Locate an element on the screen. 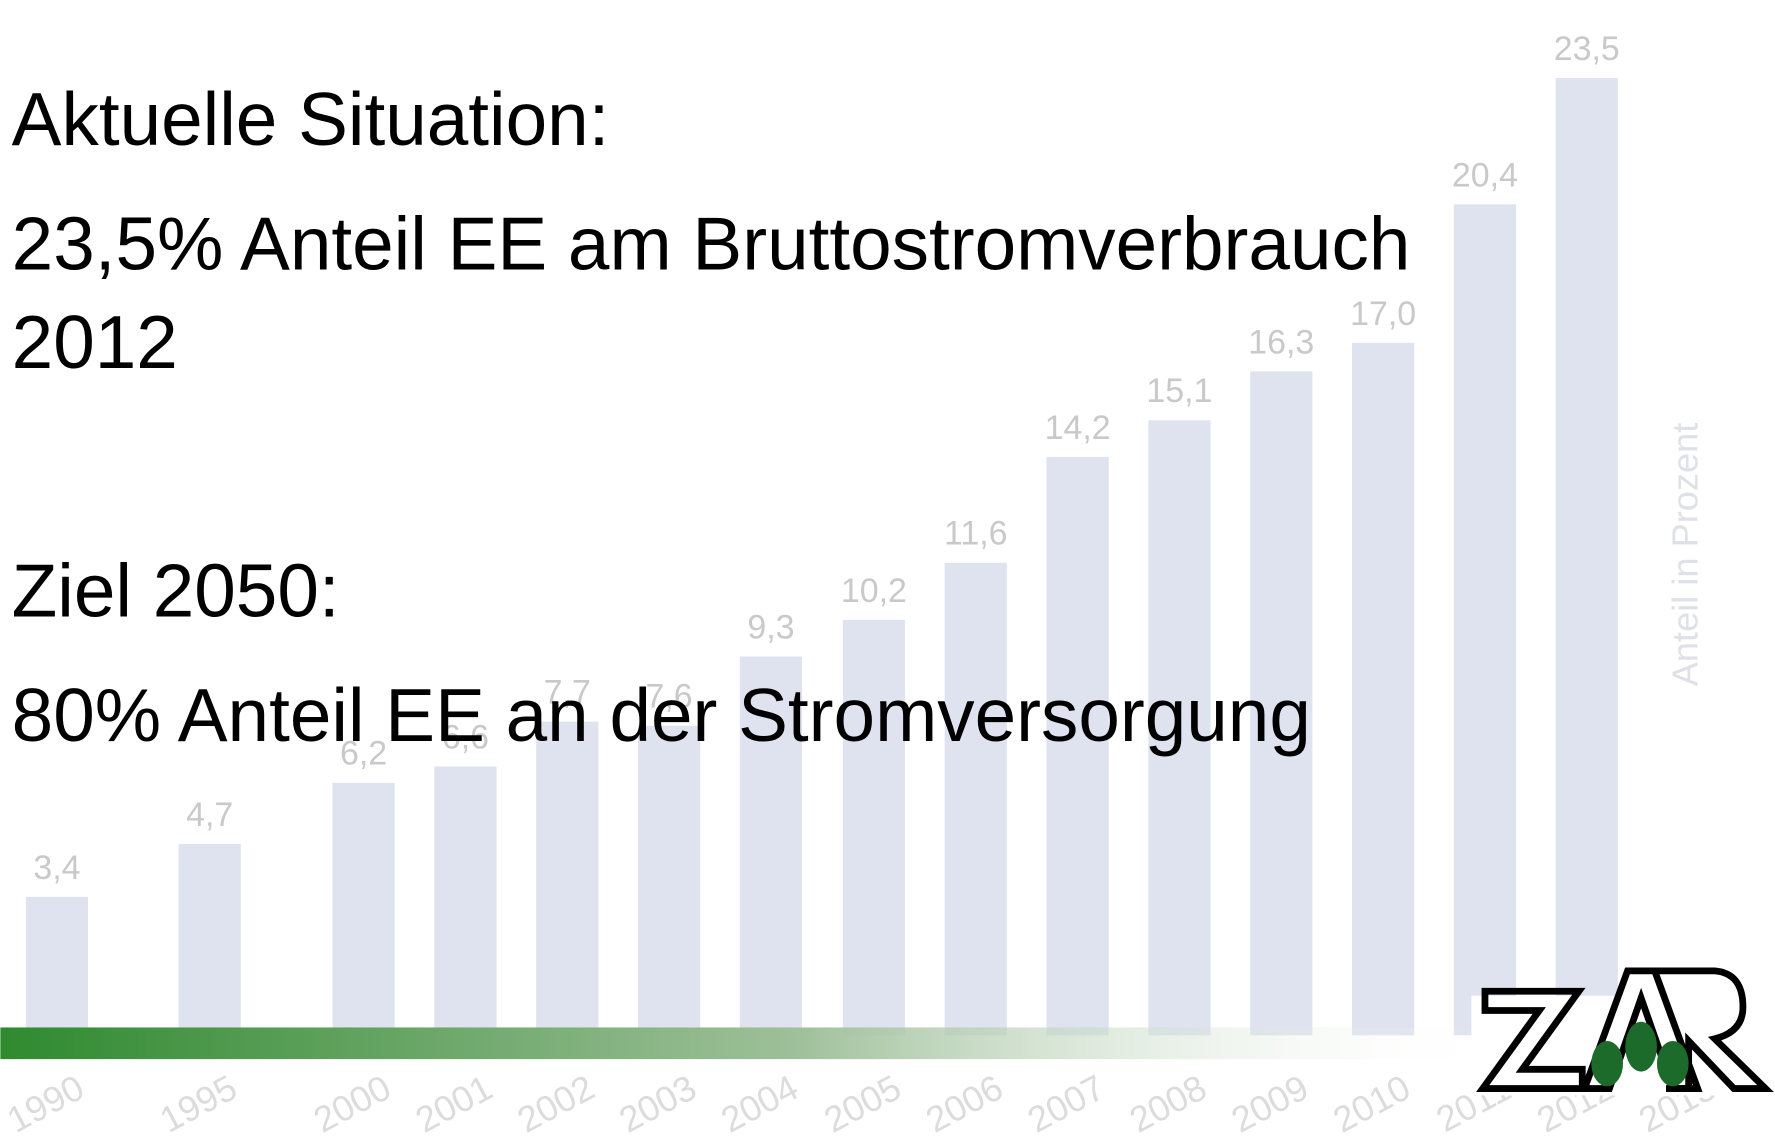 This screenshot has height=1144, width=1775. value-label: 7,6 is located at coordinates (669, 697).